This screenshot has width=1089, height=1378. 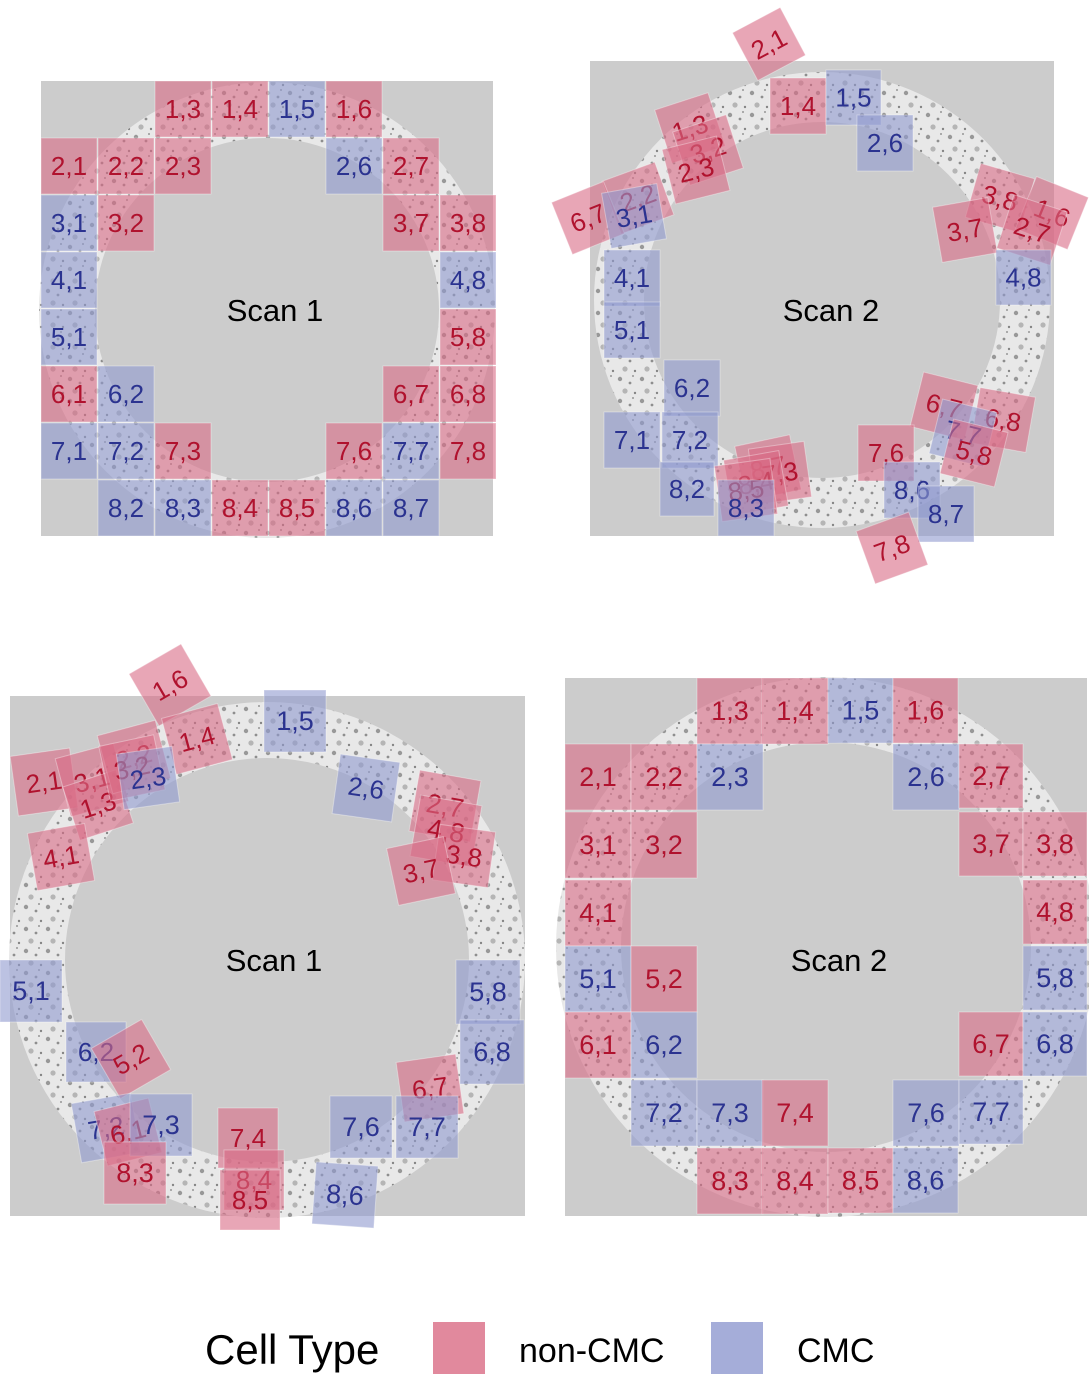 What do you see at coordinates (853, 98) in the screenshot?
I see `cell-label: 1,5` at bounding box center [853, 98].